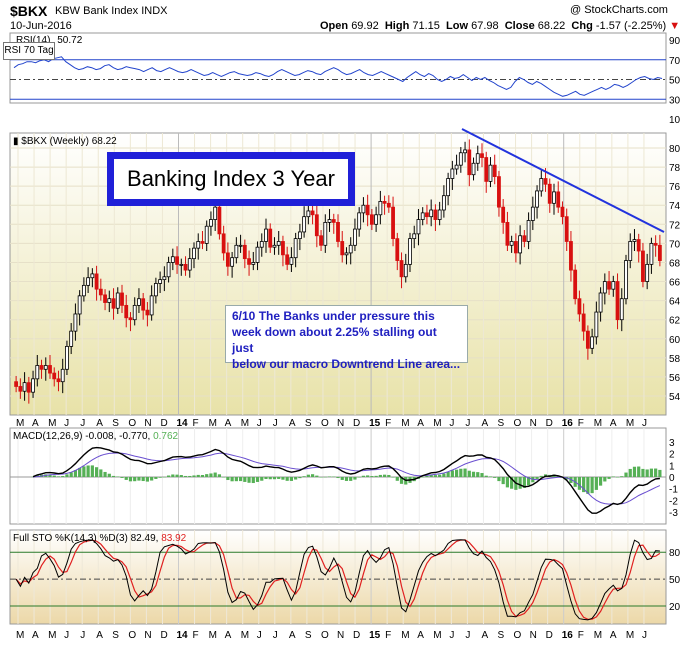 Image resolution: width=690 pixels, height=648 pixels. Describe the element at coordinates (672, 455) in the screenshot. I see `macd-tick-label: 2` at that location.